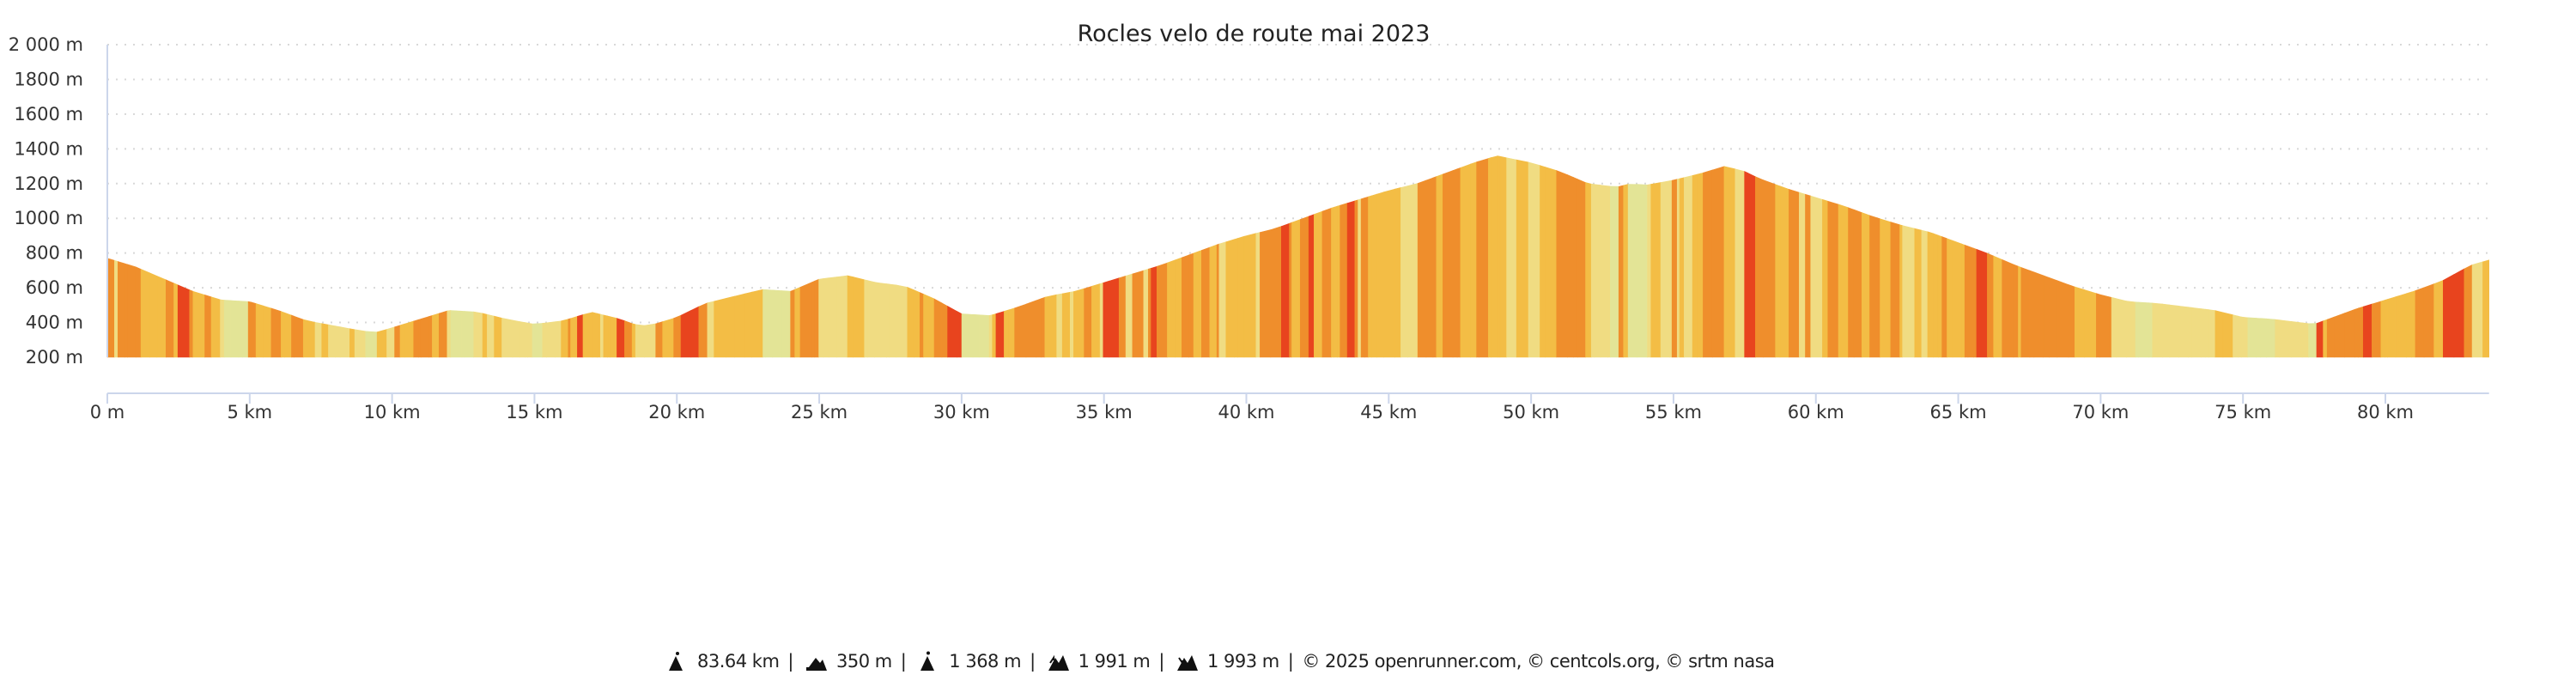 The image size is (2576, 687). I want to click on elevation-gain-value: 1 991 m, so click(1114, 661).